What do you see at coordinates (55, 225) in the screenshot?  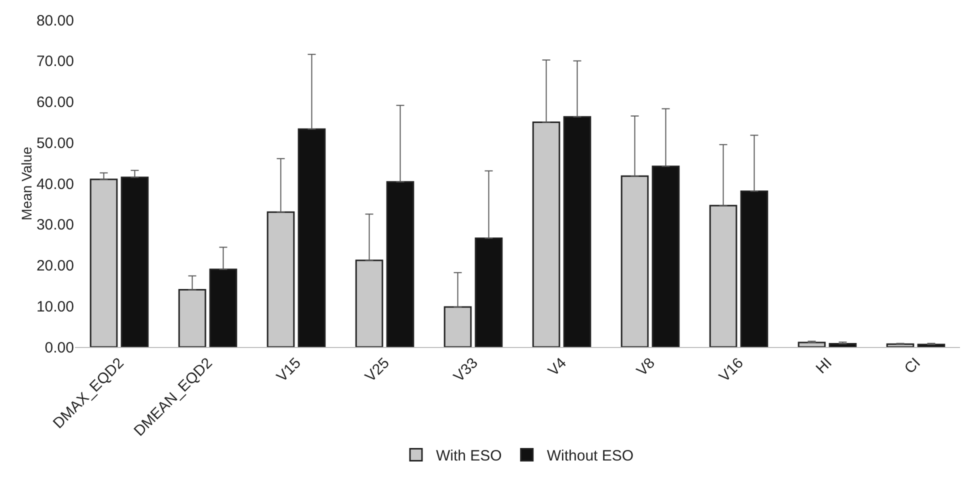 I see `y-tick-label: 30.00` at bounding box center [55, 225].